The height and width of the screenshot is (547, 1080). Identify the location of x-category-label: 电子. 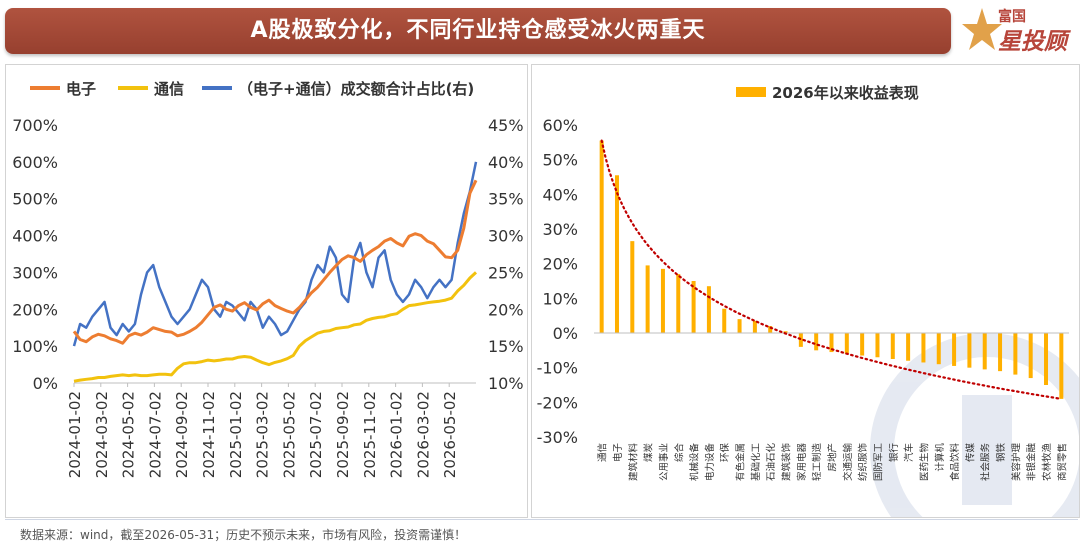
(618, 453).